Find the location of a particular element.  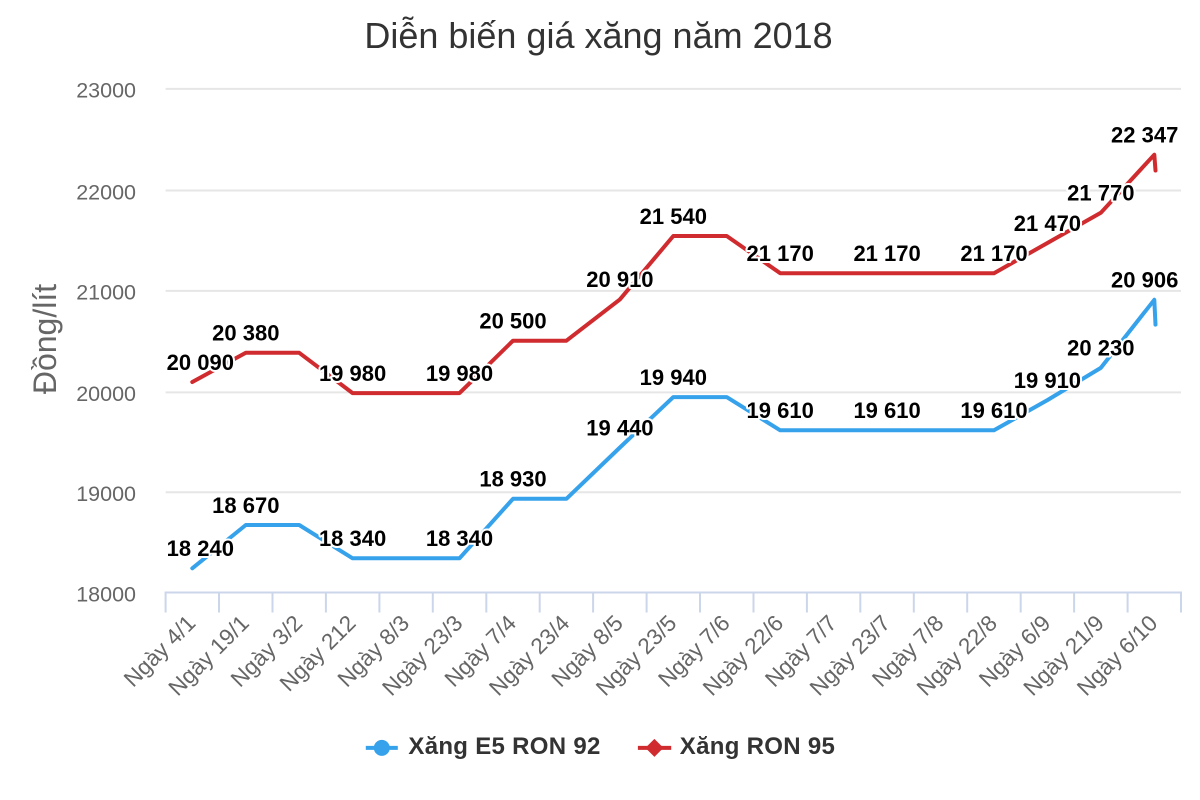

svg-text: Đồng/lít is located at coordinates (45, 339).